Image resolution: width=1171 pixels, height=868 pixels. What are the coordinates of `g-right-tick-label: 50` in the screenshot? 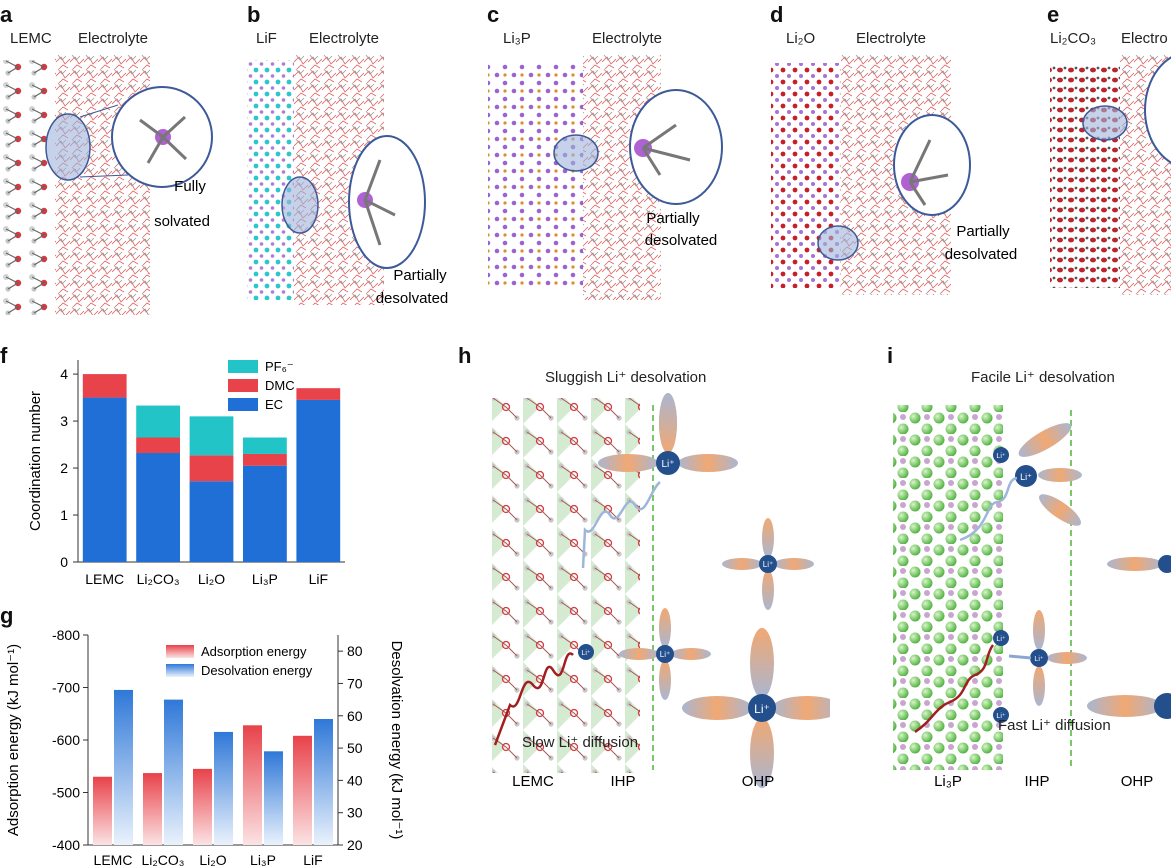 It's located at (355, 748).